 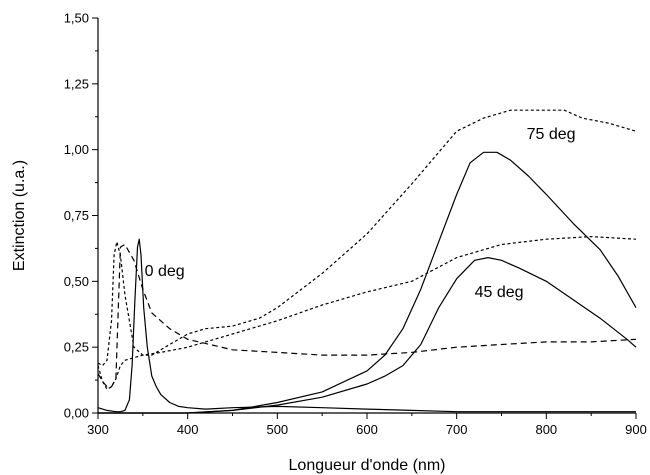 What do you see at coordinates (367, 465) in the screenshot?
I see `x-axis-title: Longueur d'onde (nm)` at bounding box center [367, 465].